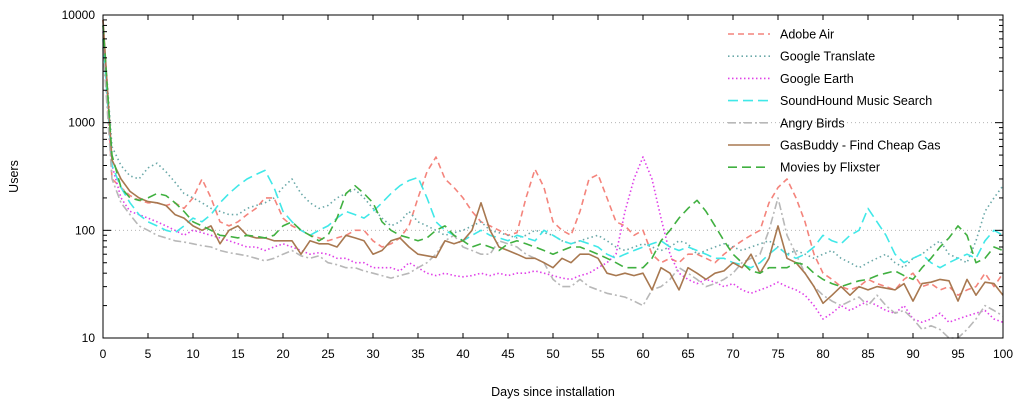  Describe the element at coordinates (103, 354) in the screenshot. I see `x-tick-label: 0` at that location.